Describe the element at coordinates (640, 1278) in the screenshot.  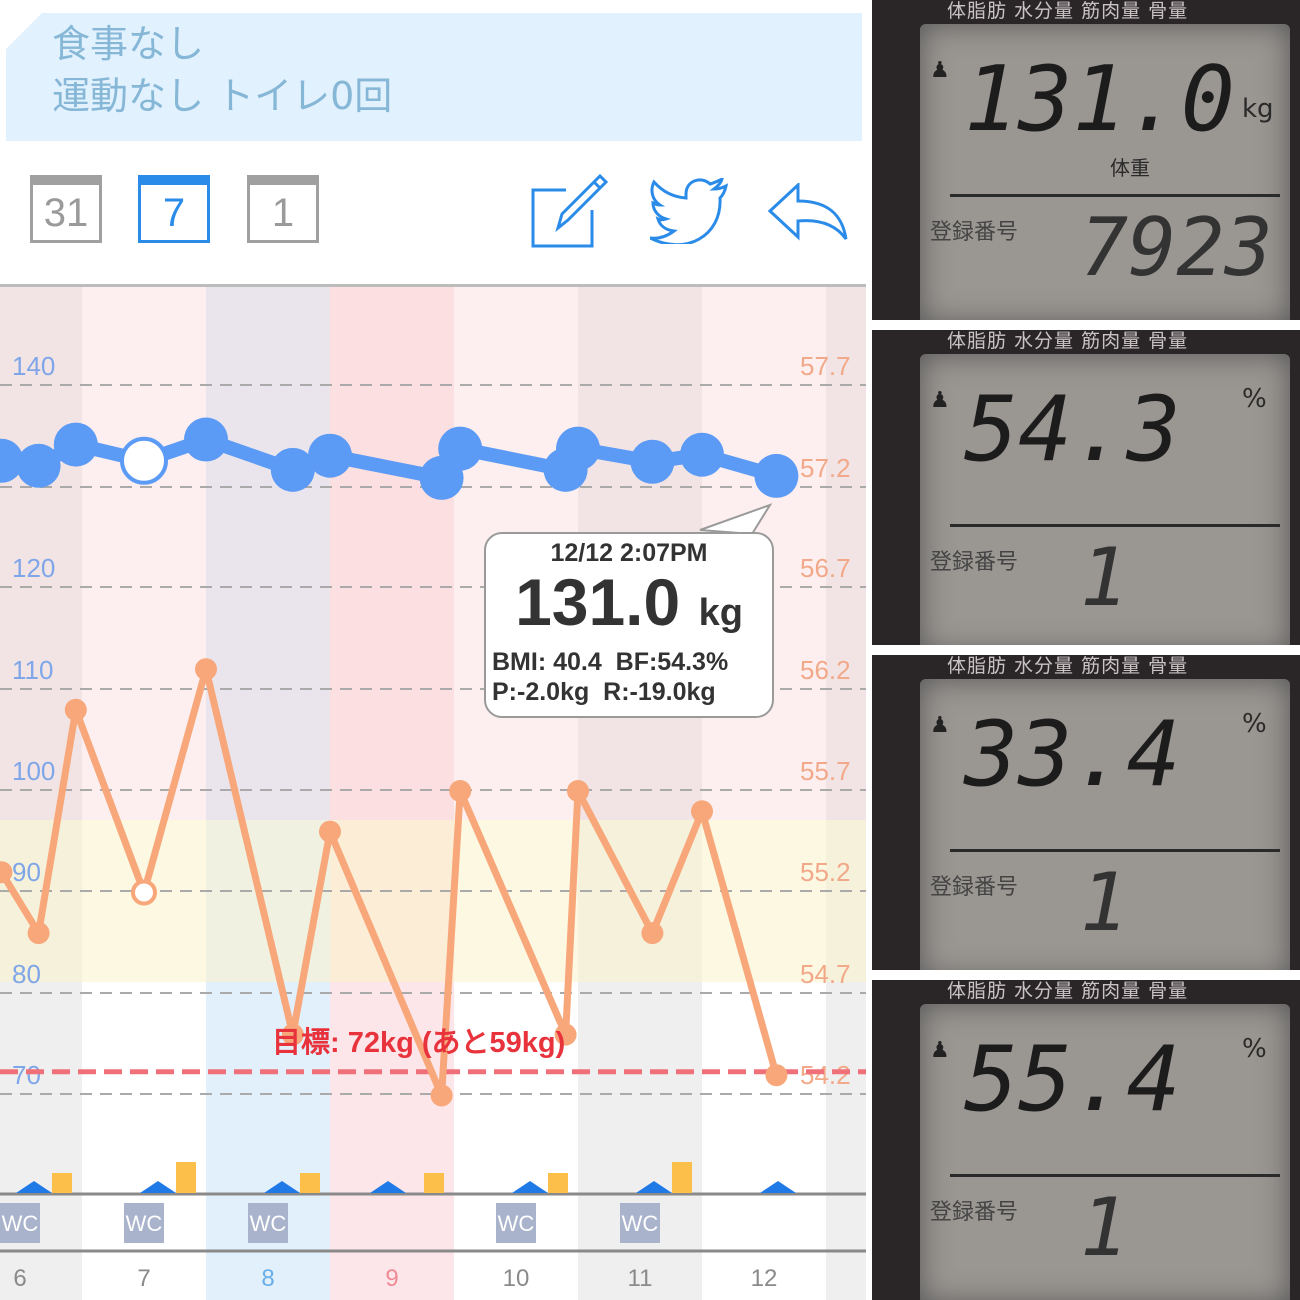
I see `x-axis-day-label: 11` at that location.